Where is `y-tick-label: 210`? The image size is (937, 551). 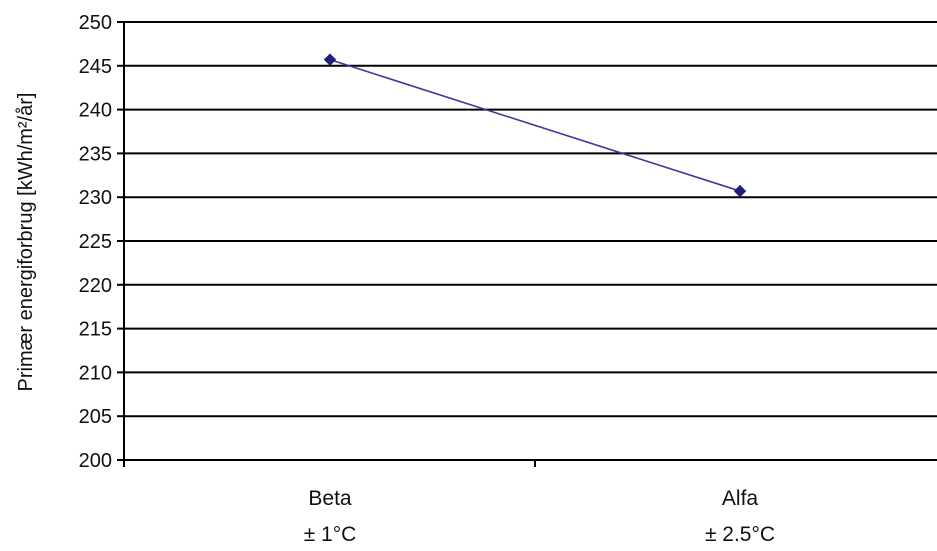 y-tick-label: 210 is located at coordinates (95, 373).